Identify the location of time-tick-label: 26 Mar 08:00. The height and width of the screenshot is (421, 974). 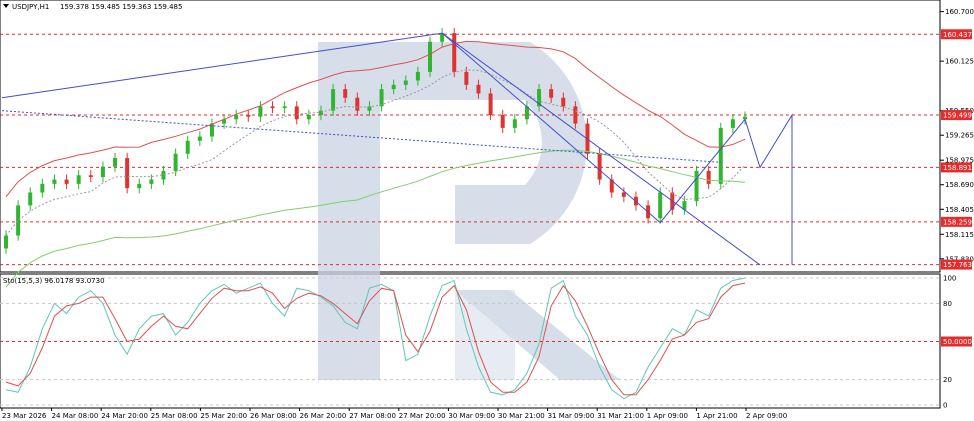
(273, 416).